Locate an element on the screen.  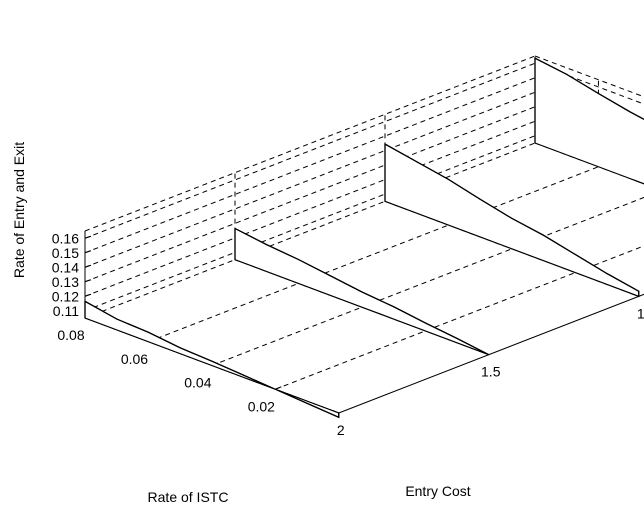
x-tick-label: 0.04 is located at coordinates (197, 383).